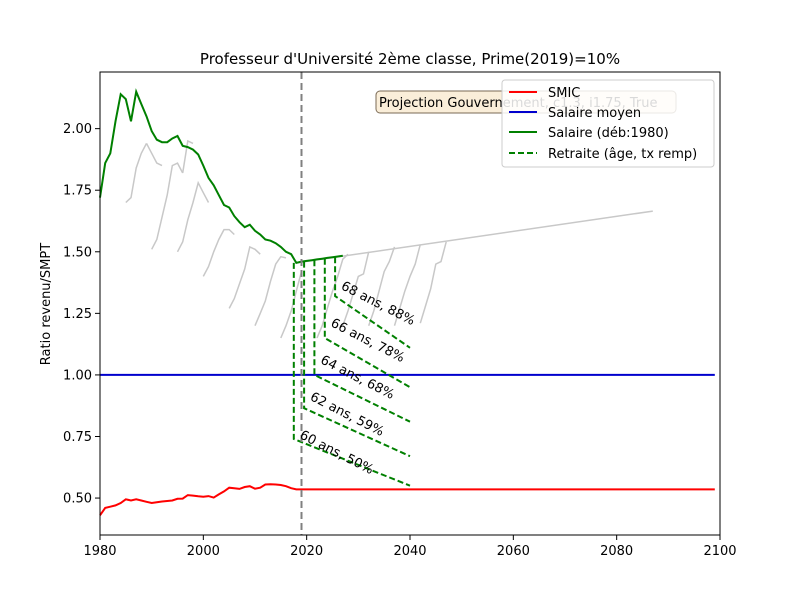 The height and width of the screenshot is (600, 800). I want to click on y-tick-label-6: 2.00, so click(77, 129).